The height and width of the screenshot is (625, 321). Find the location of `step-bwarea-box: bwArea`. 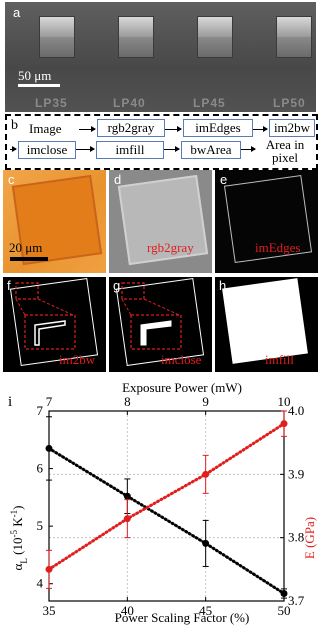

step-bwarea-box: bwArea is located at coordinates (211, 150).